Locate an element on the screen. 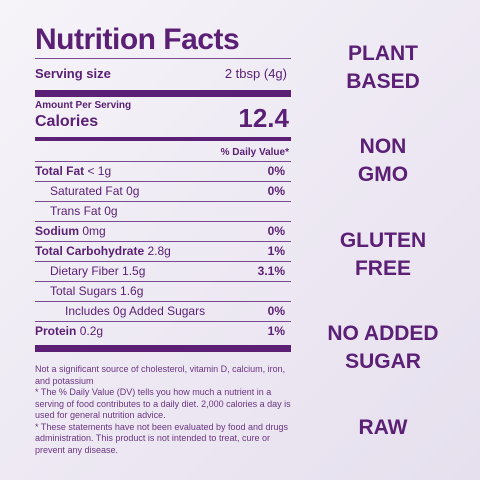 The height and width of the screenshot is (480, 480). nutrient-label: Saturated Fat is located at coordinates (86, 191).